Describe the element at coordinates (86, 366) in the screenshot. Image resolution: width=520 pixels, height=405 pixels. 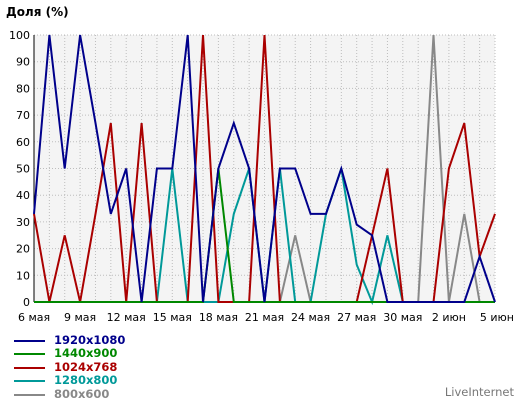
I see `legend-label: 1024x768` at that location.